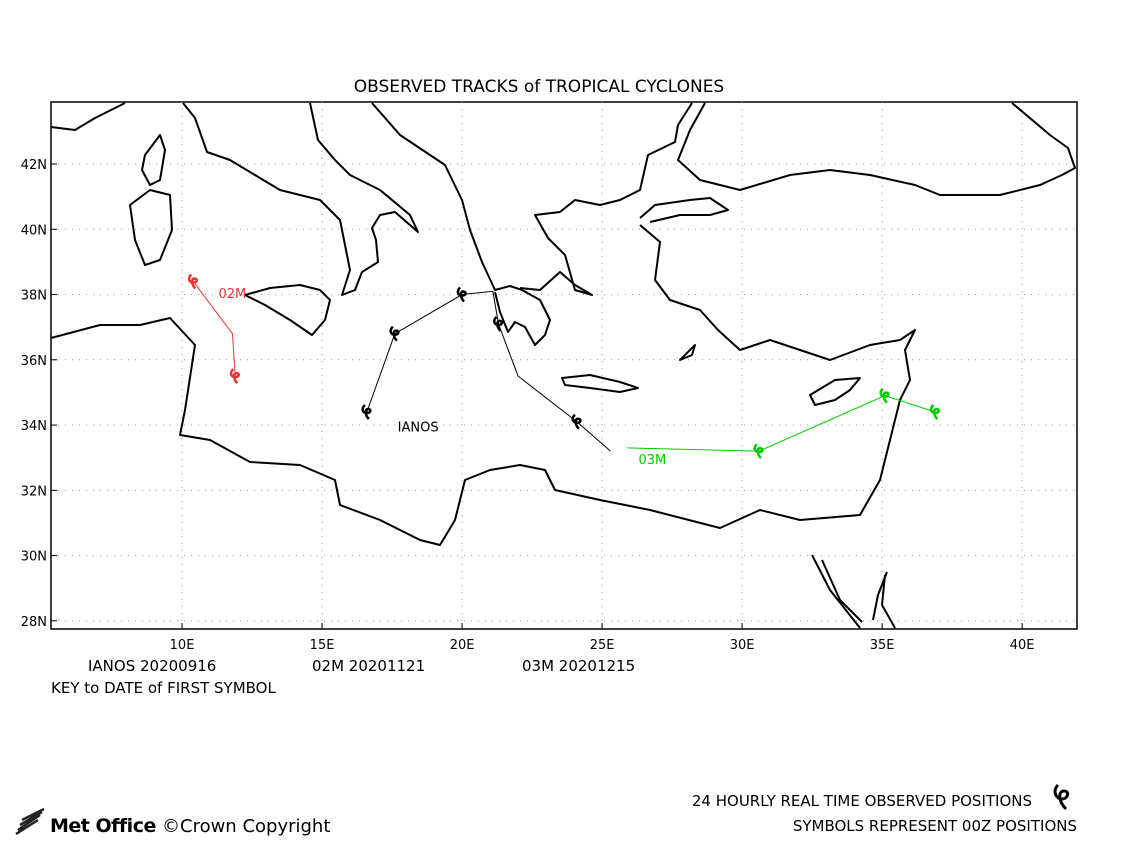  What do you see at coordinates (34, 165) in the screenshot?
I see `y-tick-label: 42N` at bounding box center [34, 165].